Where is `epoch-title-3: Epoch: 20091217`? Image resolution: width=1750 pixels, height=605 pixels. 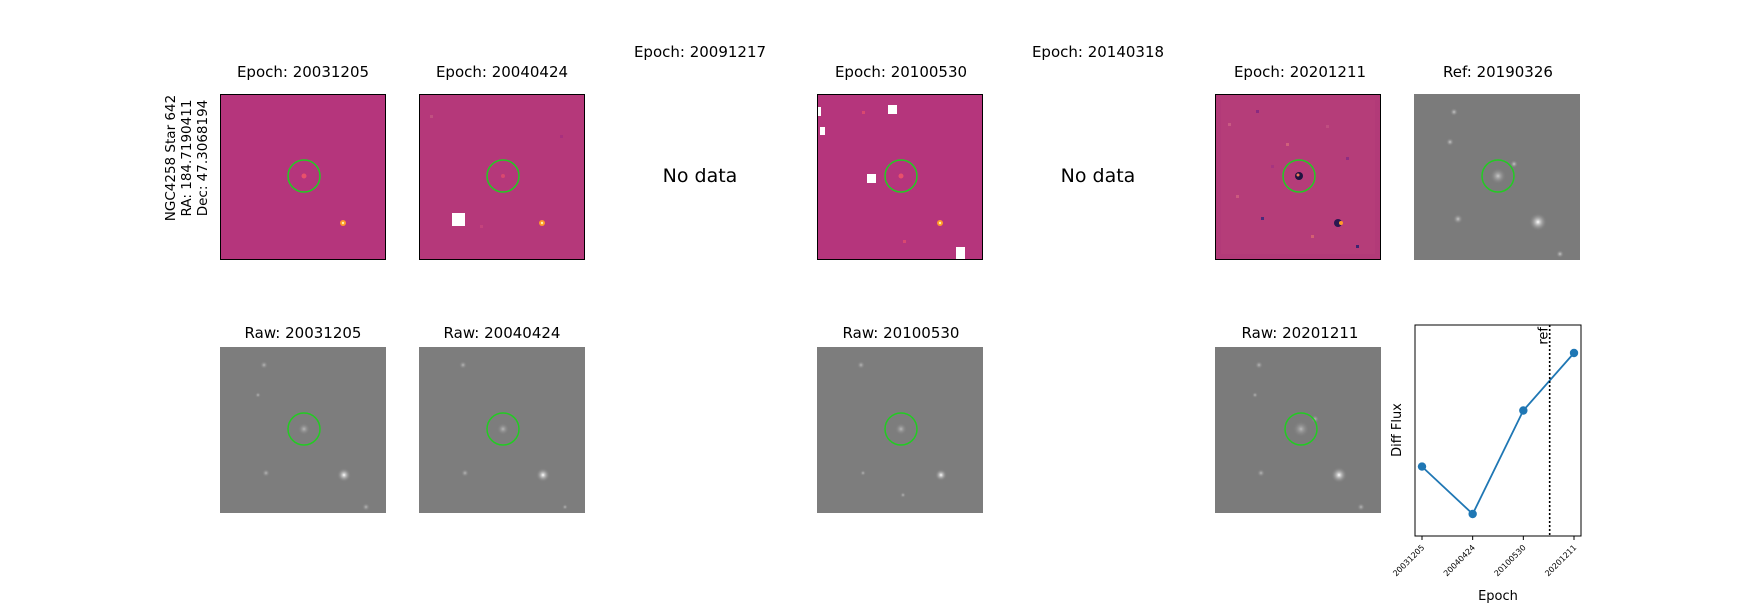
epoch-title-3: Epoch: 20091217 is located at coordinates (700, 52).